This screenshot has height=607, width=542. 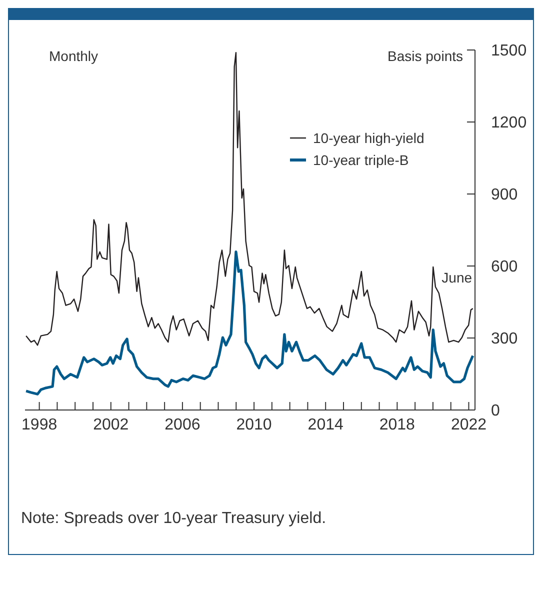 What do you see at coordinates (425, 56) in the screenshot?
I see `y-axis-title: Basis points` at bounding box center [425, 56].